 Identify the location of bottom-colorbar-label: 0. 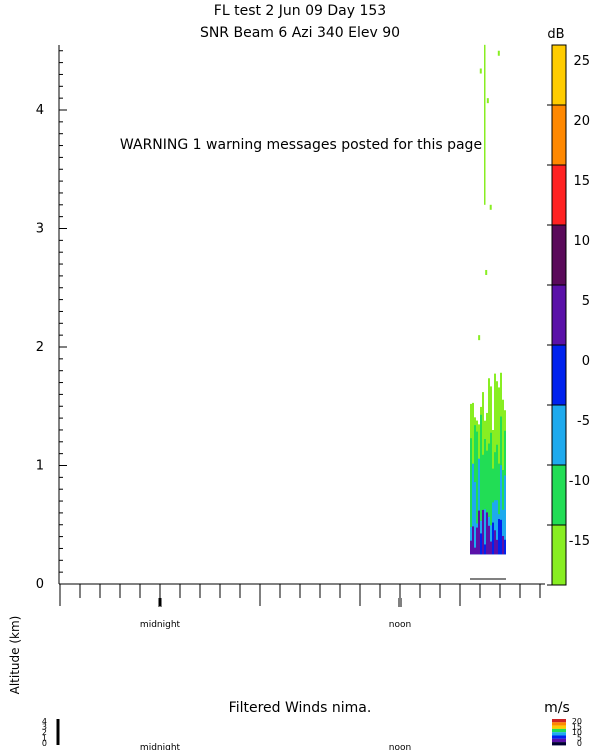
(579, 743).